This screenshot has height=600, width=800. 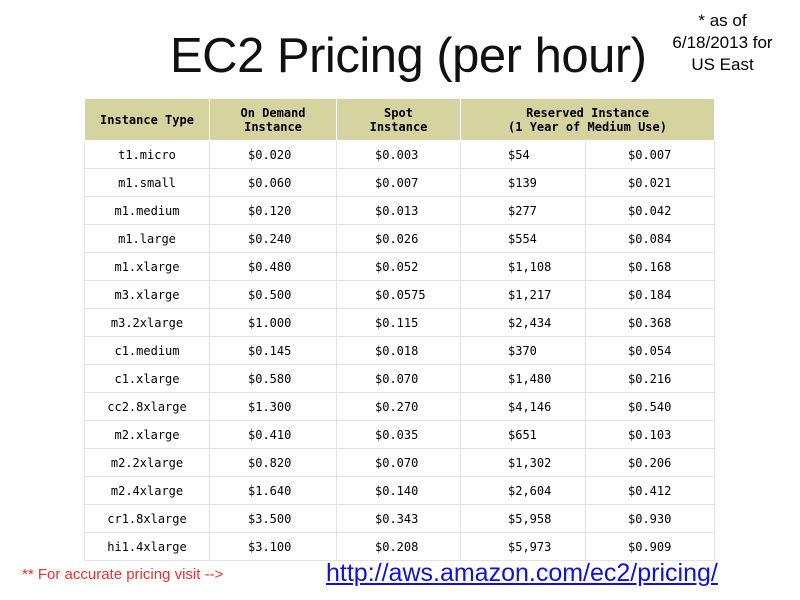 I want to click on cell-on-demand: $3.100, so click(x=273, y=546).